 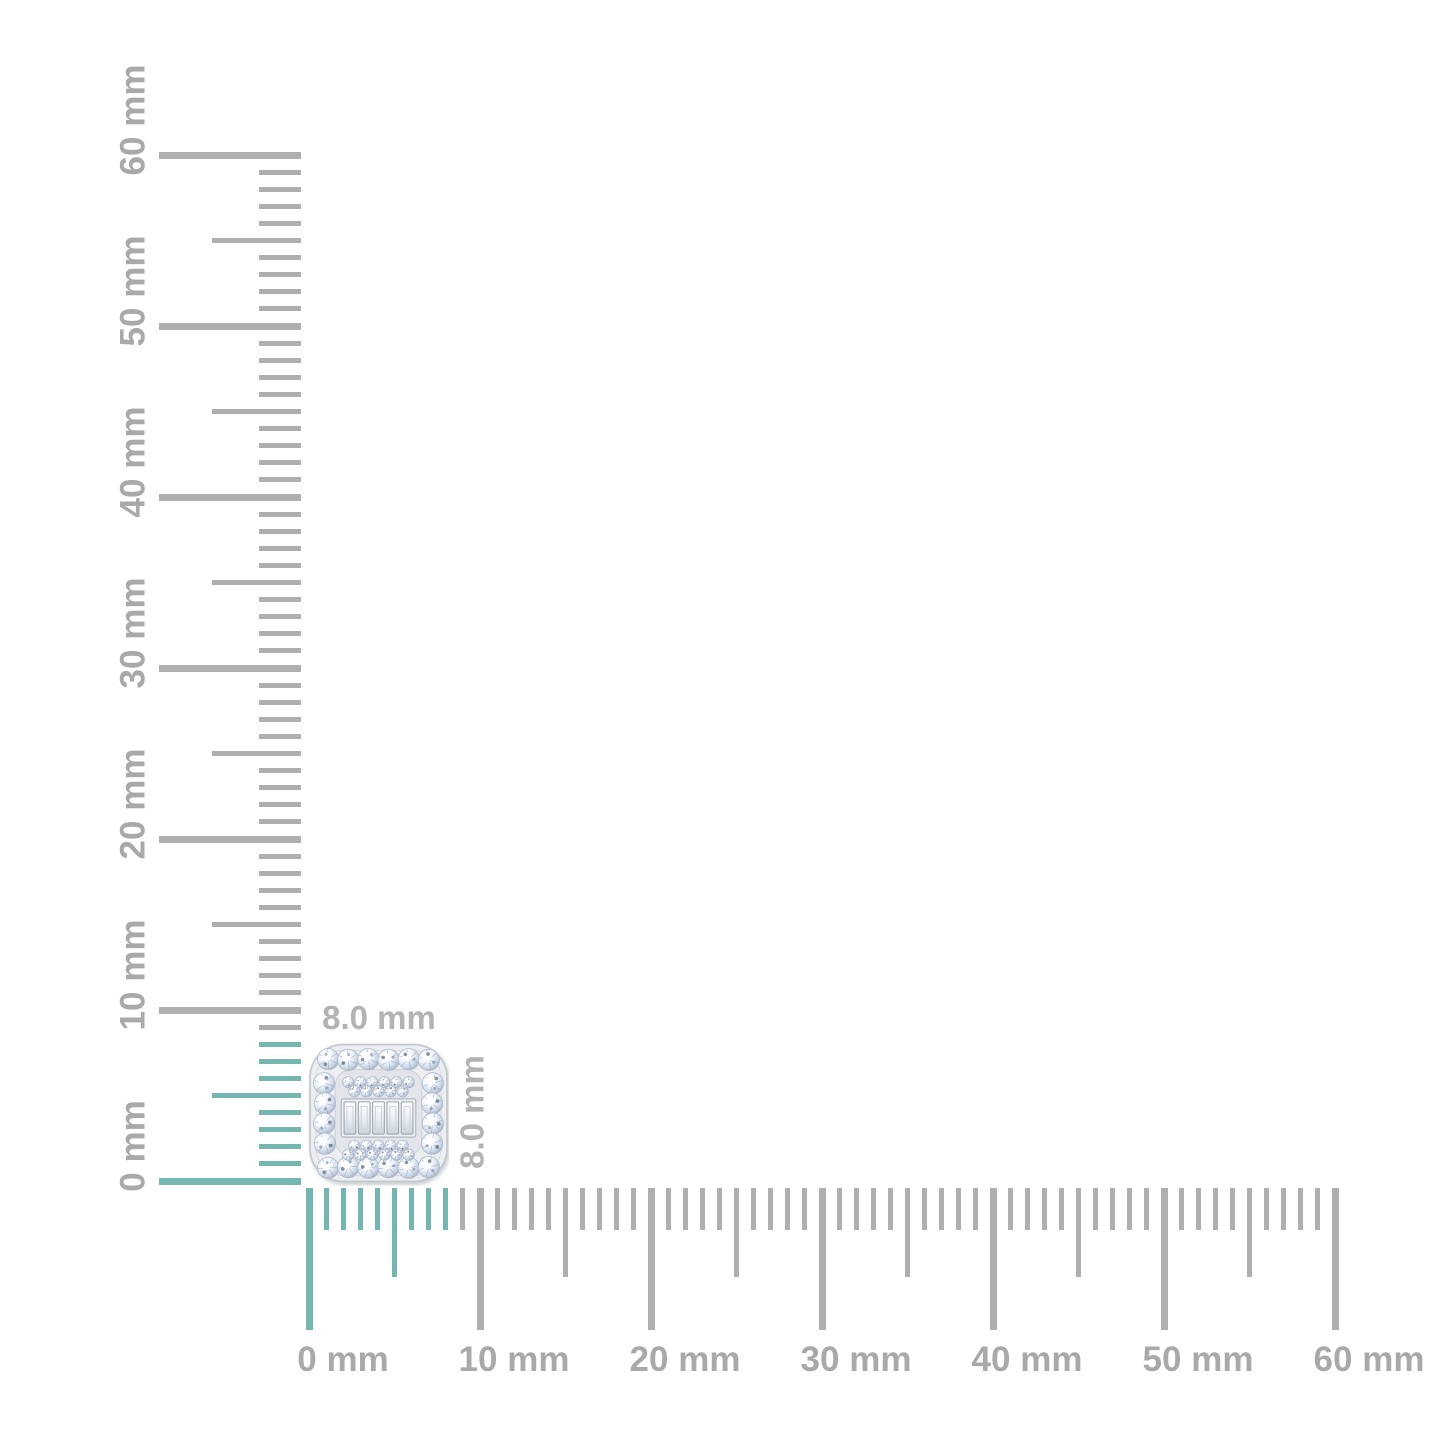 What do you see at coordinates (1130, 1209) in the screenshot?
I see `h-tick-48mm` at bounding box center [1130, 1209].